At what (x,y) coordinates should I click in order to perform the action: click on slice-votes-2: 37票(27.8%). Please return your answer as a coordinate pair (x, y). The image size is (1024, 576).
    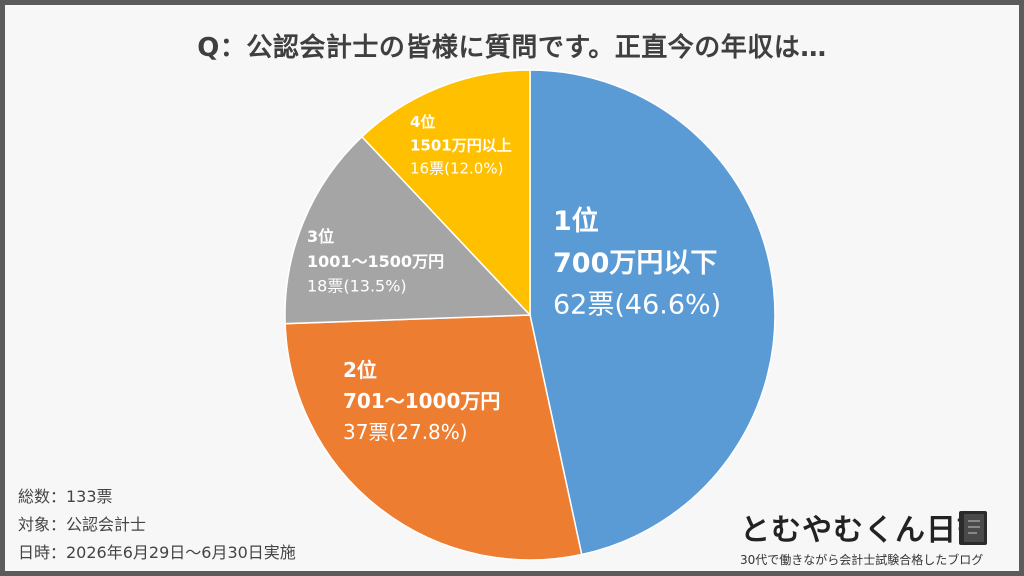
    Looking at the image, I should click on (405, 432).